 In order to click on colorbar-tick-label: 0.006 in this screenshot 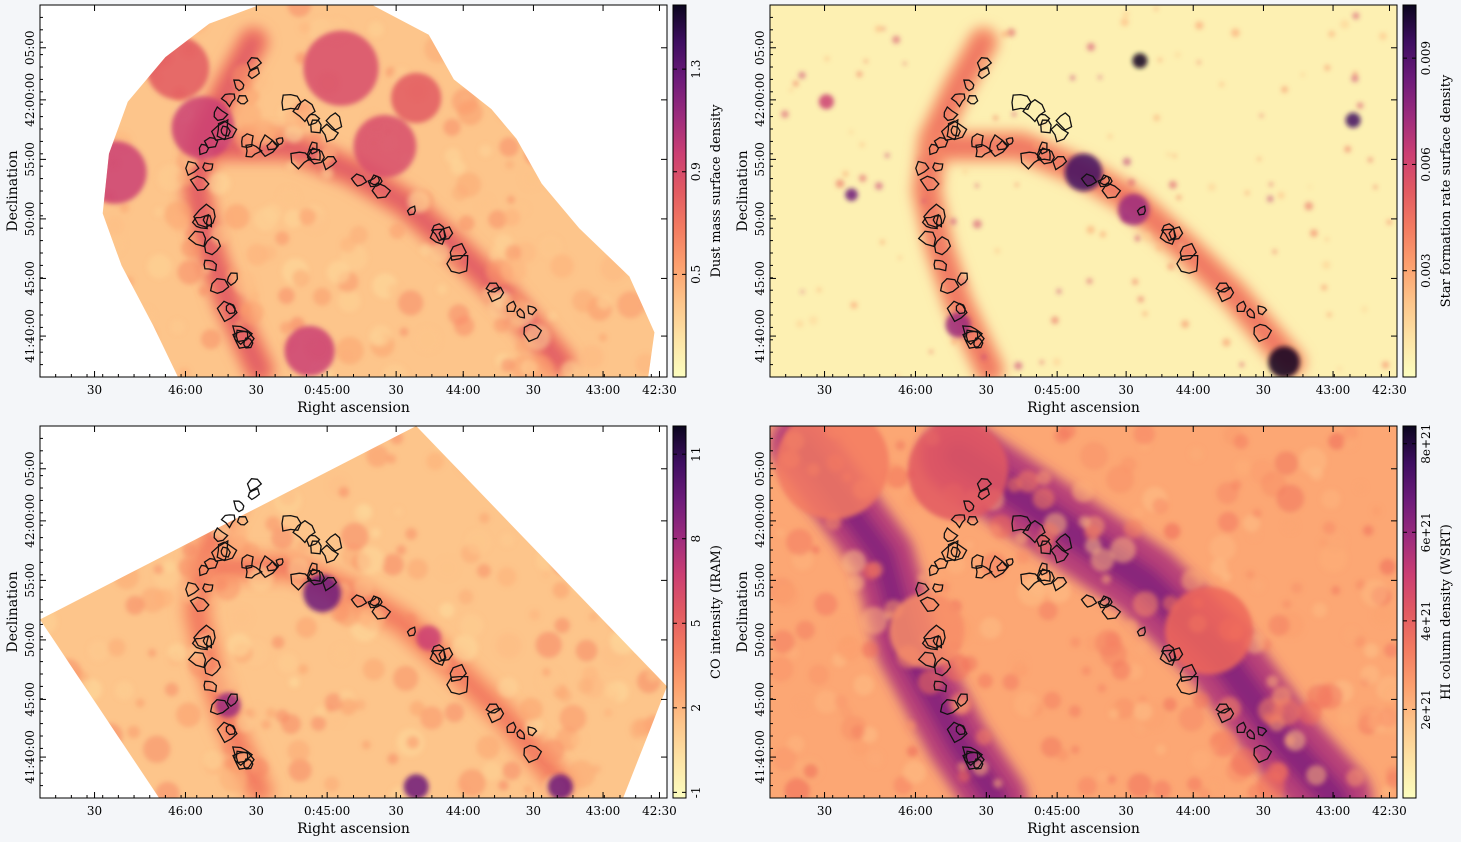, I will do `click(1426, 164)`.